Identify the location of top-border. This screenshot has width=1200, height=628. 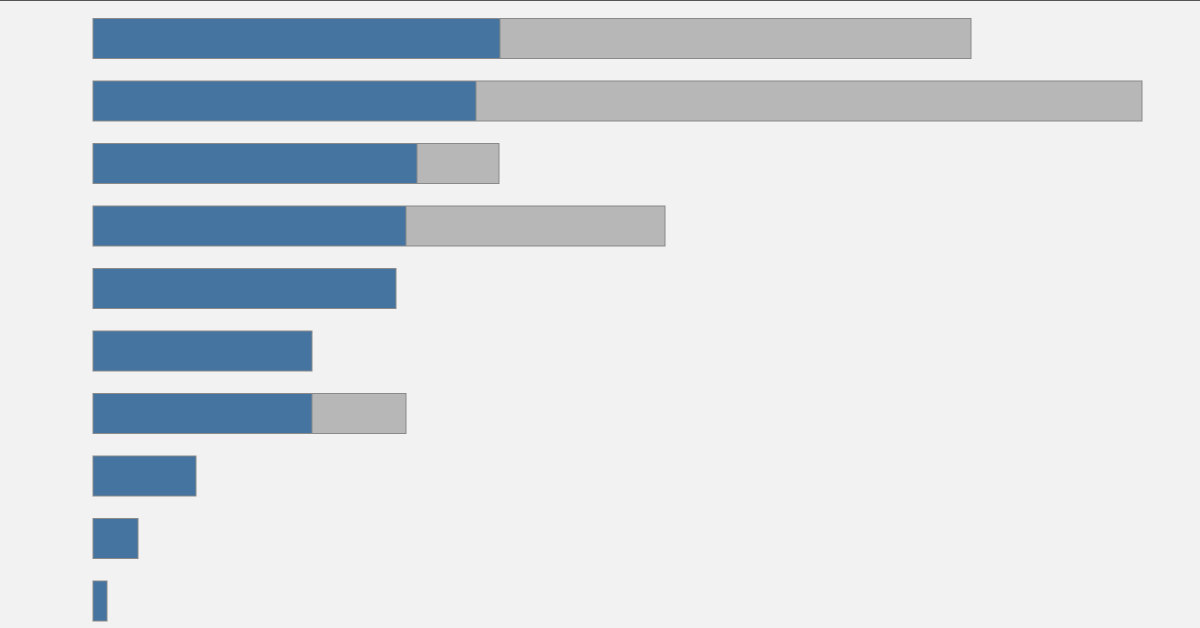
(600, 0).